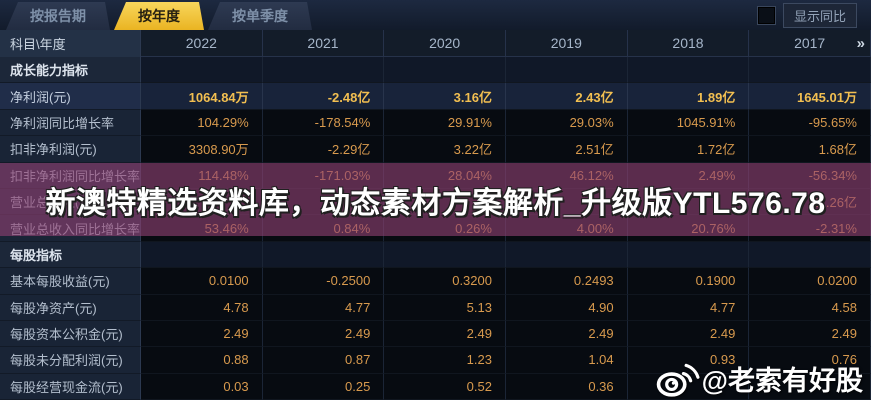  What do you see at coordinates (202, 386) in the screenshot?
I see `value-cell: 0.03` at bounding box center [202, 386].